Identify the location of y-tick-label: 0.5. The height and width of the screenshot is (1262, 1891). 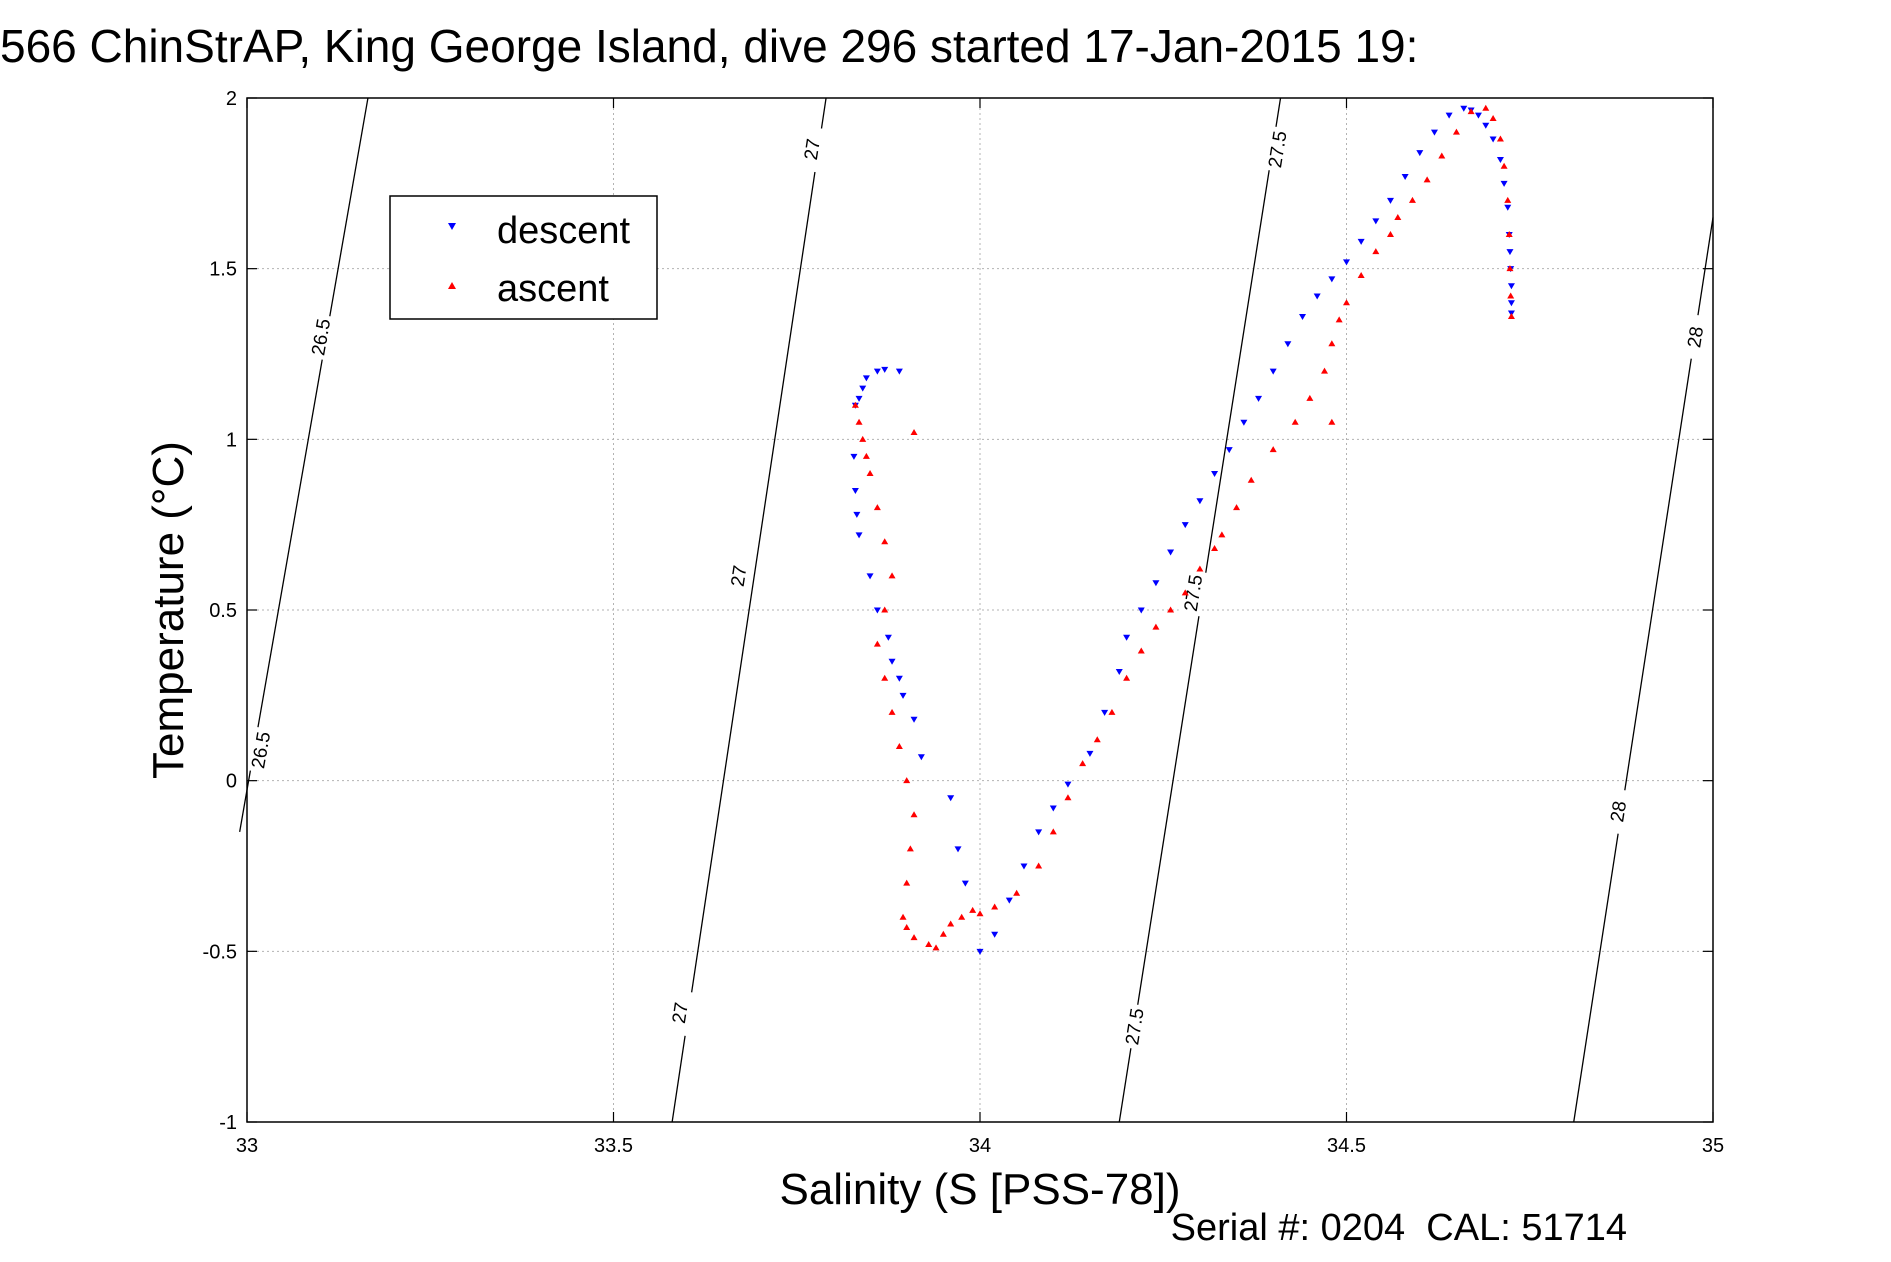
(223, 611).